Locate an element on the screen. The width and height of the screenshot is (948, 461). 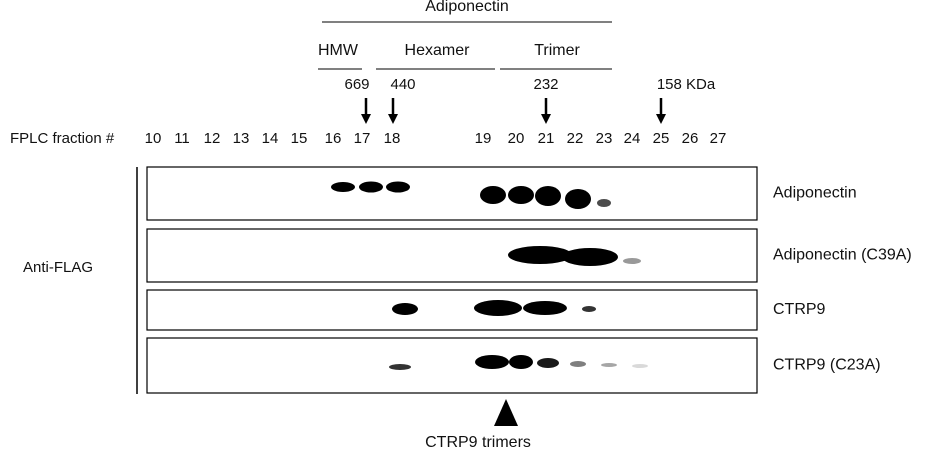
footer: CTRP9 trimers is located at coordinates (478, 442).